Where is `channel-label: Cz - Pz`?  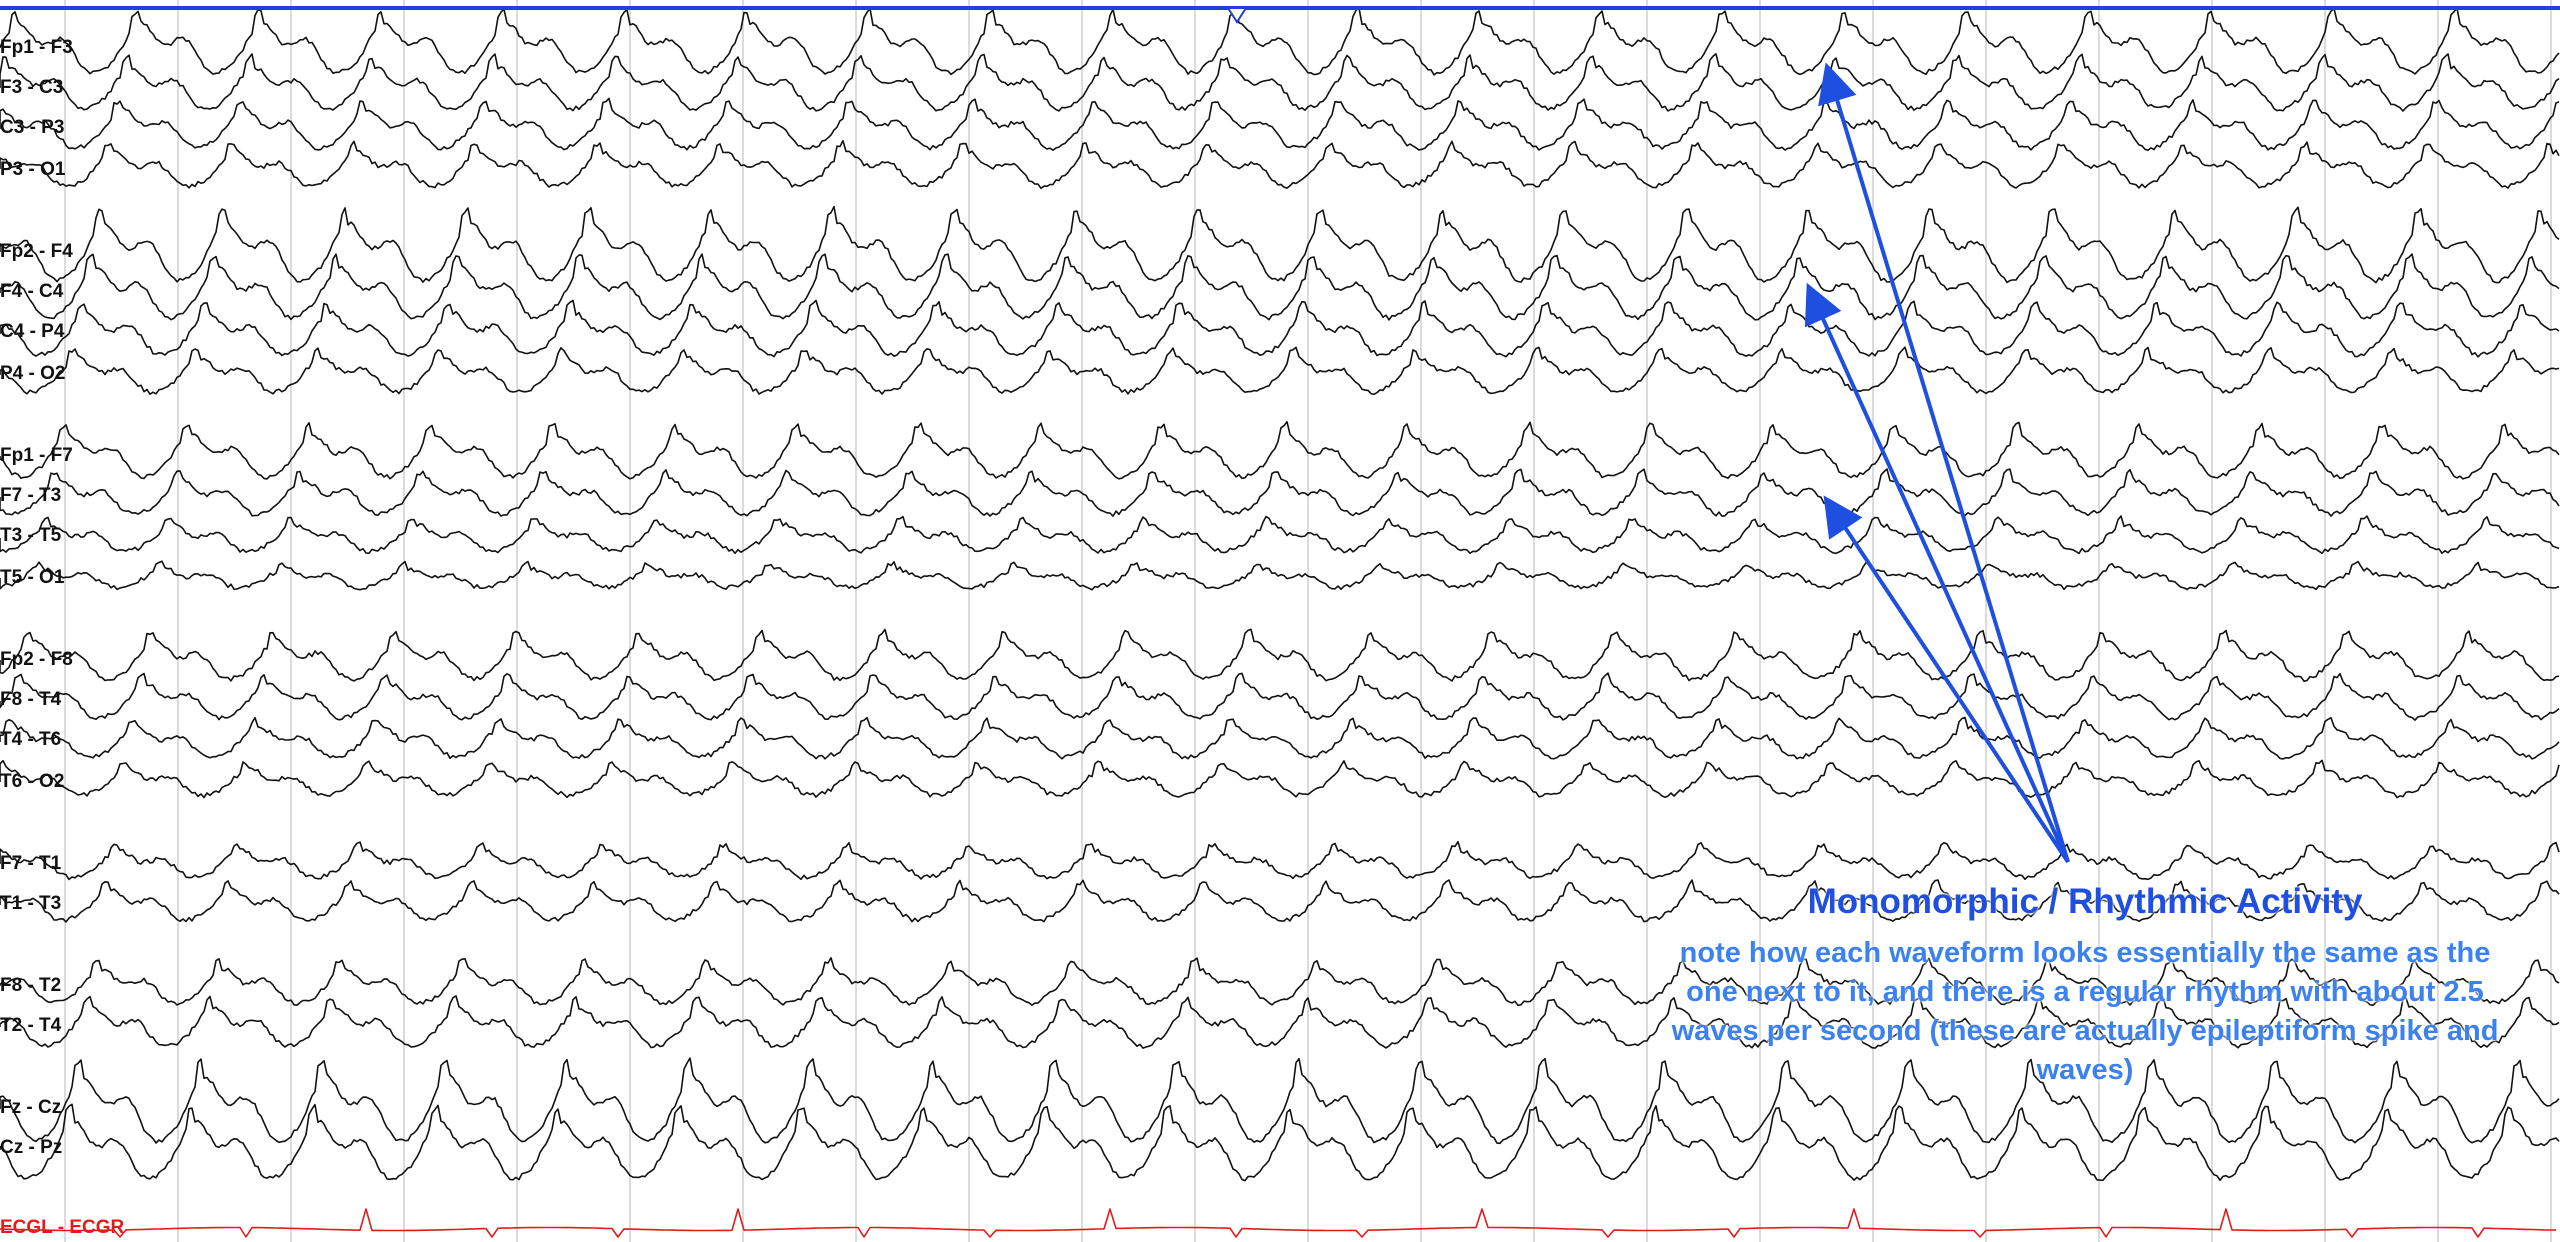 channel-label: Cz - Pz is located at coordinates (31, 1148).